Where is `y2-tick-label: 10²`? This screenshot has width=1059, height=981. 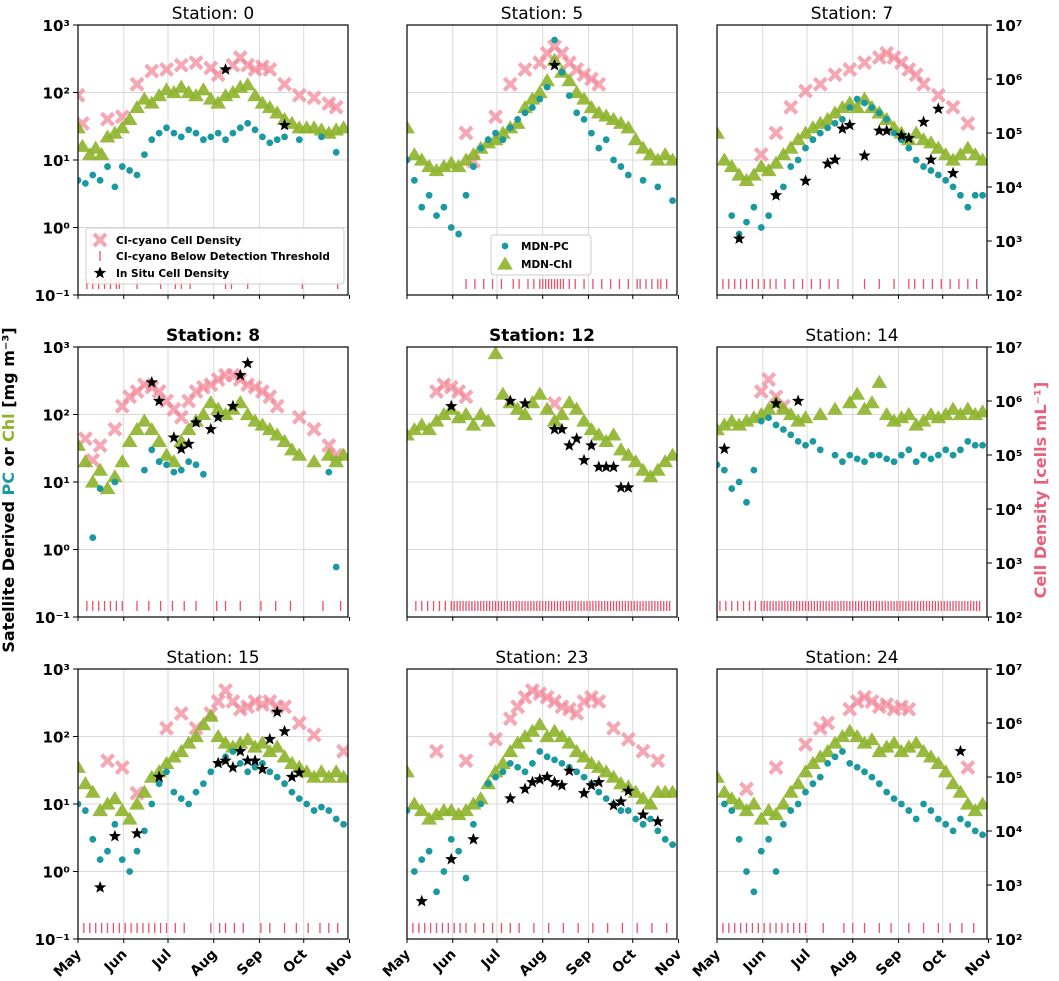 y2-tick-label: 10² is located at coordinates (1008, 296).